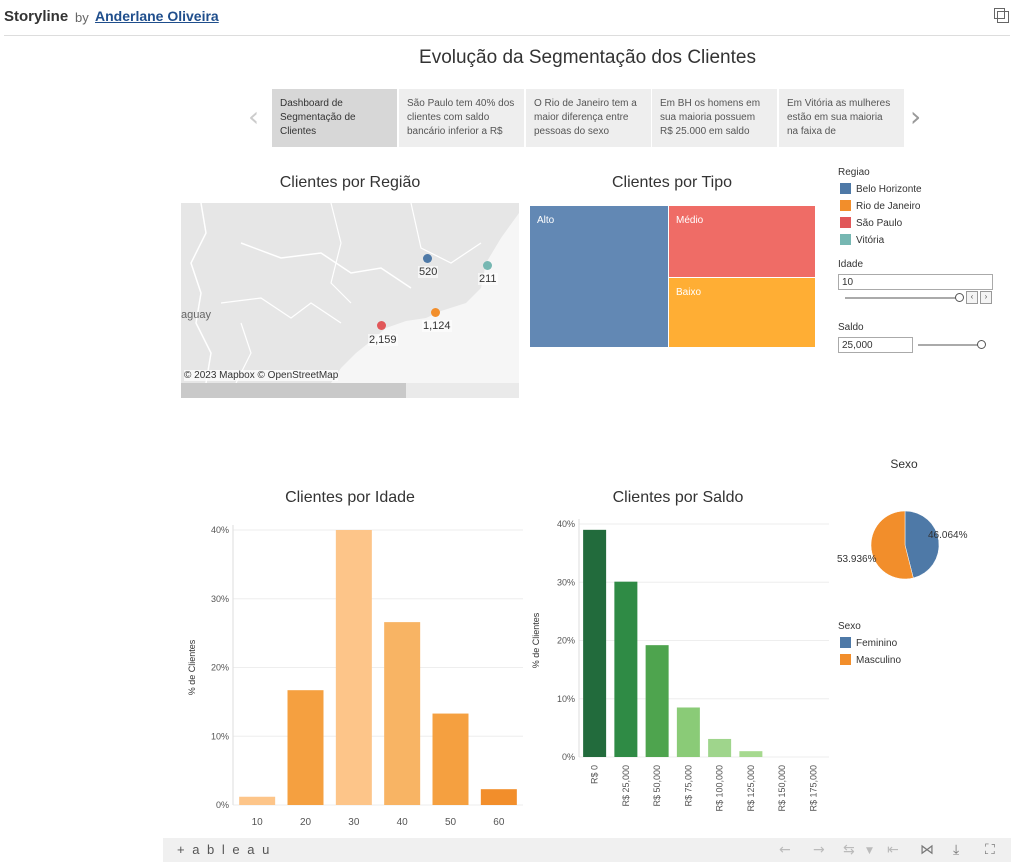 The width and height of the screenshot is (1011, 862). What do you see at coordinates (678, 497) in the screenshot?
I see `saldo-chart-title: Clientes por Saldo` at bounding box center [678, 497].